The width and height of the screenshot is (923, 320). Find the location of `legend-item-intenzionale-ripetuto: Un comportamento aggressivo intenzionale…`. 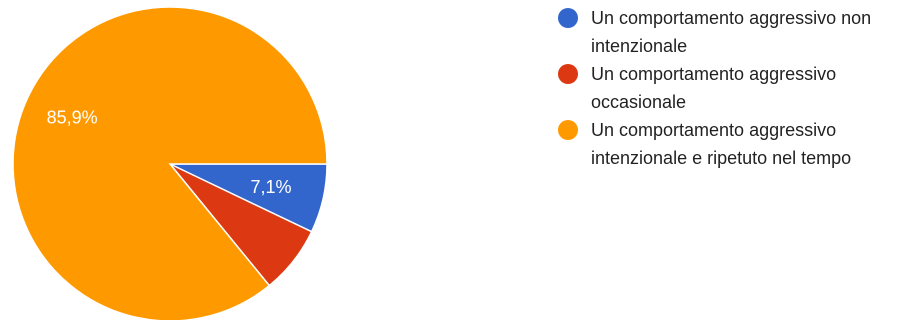

legend-item-intenzionale-ripetuto: Un comportamento aggressivo intenzionale… is located at coordinates (738, 144).